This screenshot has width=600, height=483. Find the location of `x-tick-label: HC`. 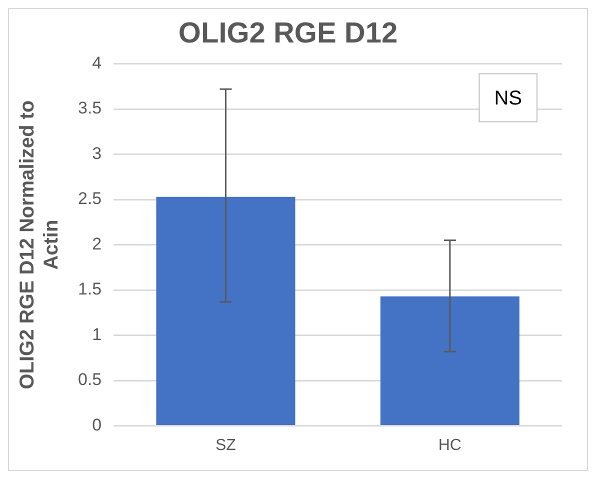

x-tick-label: HC is located at coordinates (450, 445).